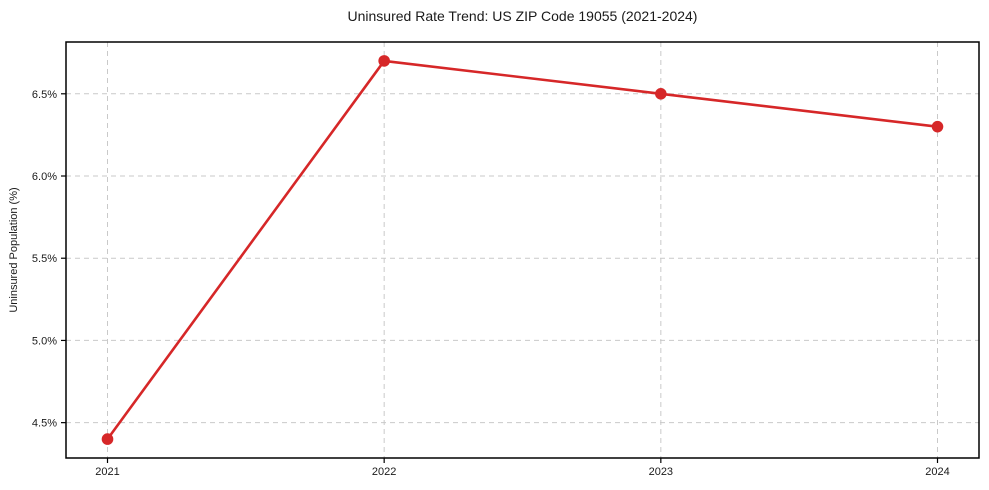 Image resolution: width=989 pixels, height=490 pixels. I want to click on x-tick-label: 2021, so click(107, 472).